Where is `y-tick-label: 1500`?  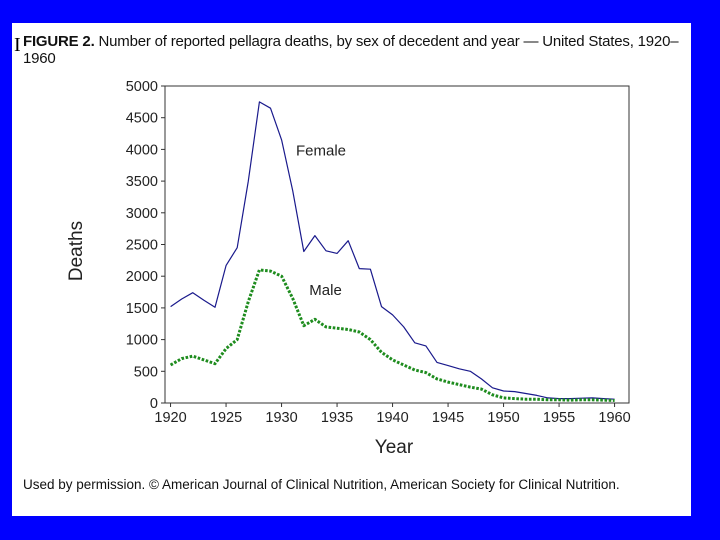
y-tick-label: 1500 is located at coordinates (142, 309).